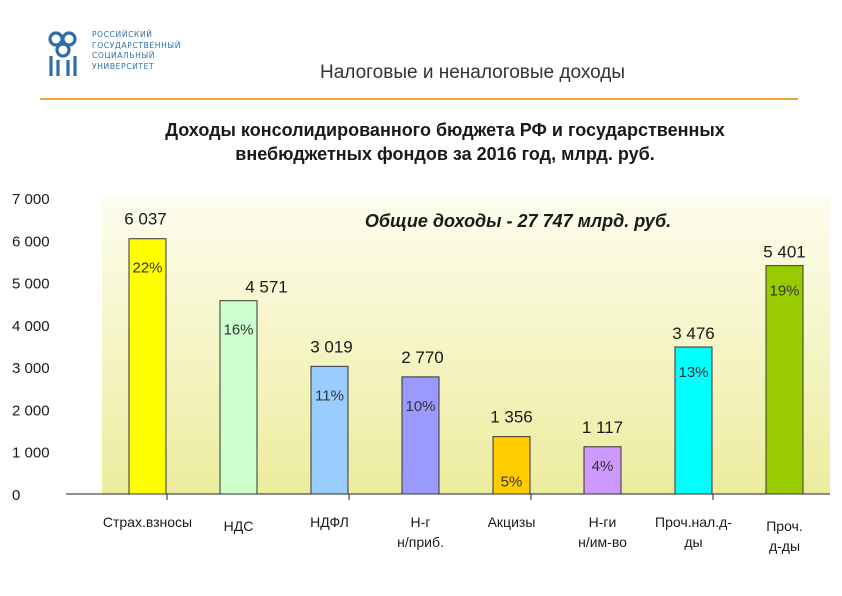 Image resolution: width=842 pixels, height=596 pixels. I want to click on bar-value-label: 4 571, so click(266, 287).